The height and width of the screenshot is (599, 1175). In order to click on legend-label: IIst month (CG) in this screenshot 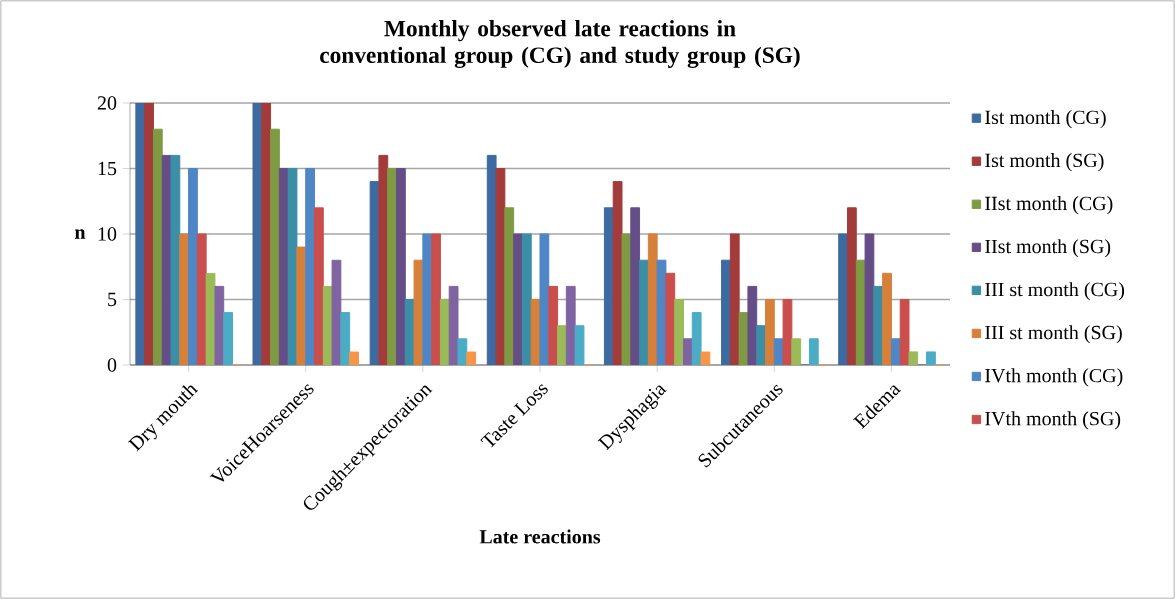, I will do `click(1049, 205)`.